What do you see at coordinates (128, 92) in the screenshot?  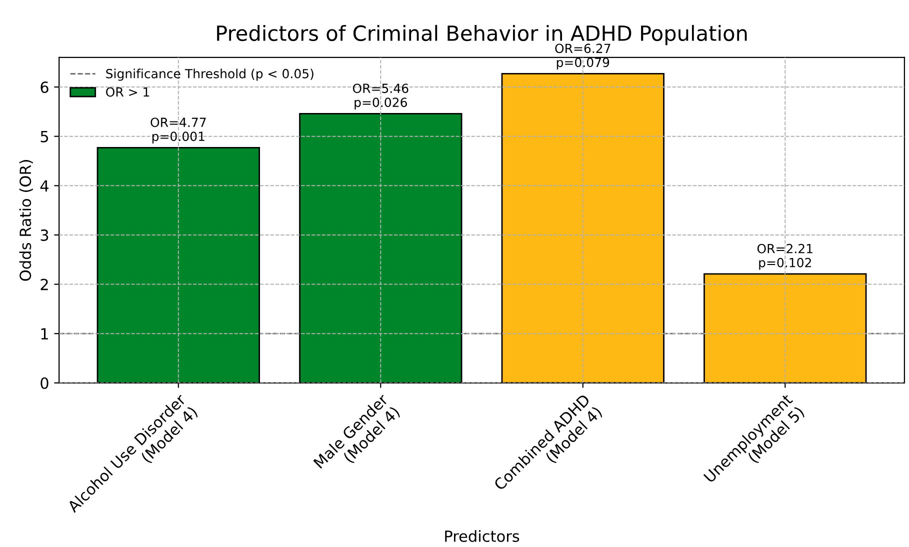 I see `legend-label: OR > 1` at bounding box center [128, 92].